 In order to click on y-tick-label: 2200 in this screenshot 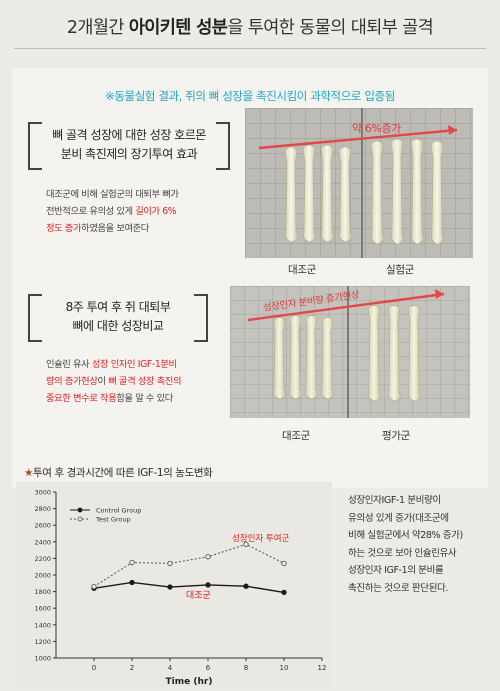, I will do `click(42, 559)`.